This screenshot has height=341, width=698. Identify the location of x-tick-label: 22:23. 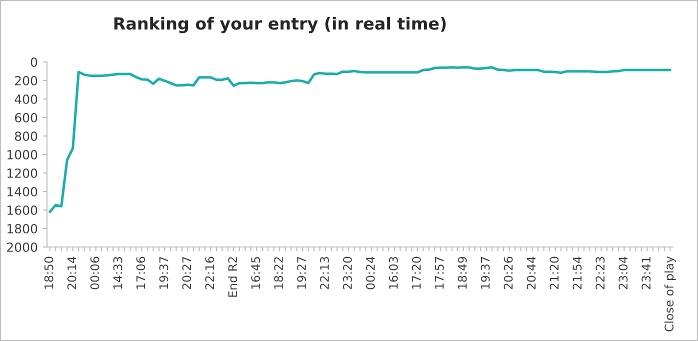
(600, 273).